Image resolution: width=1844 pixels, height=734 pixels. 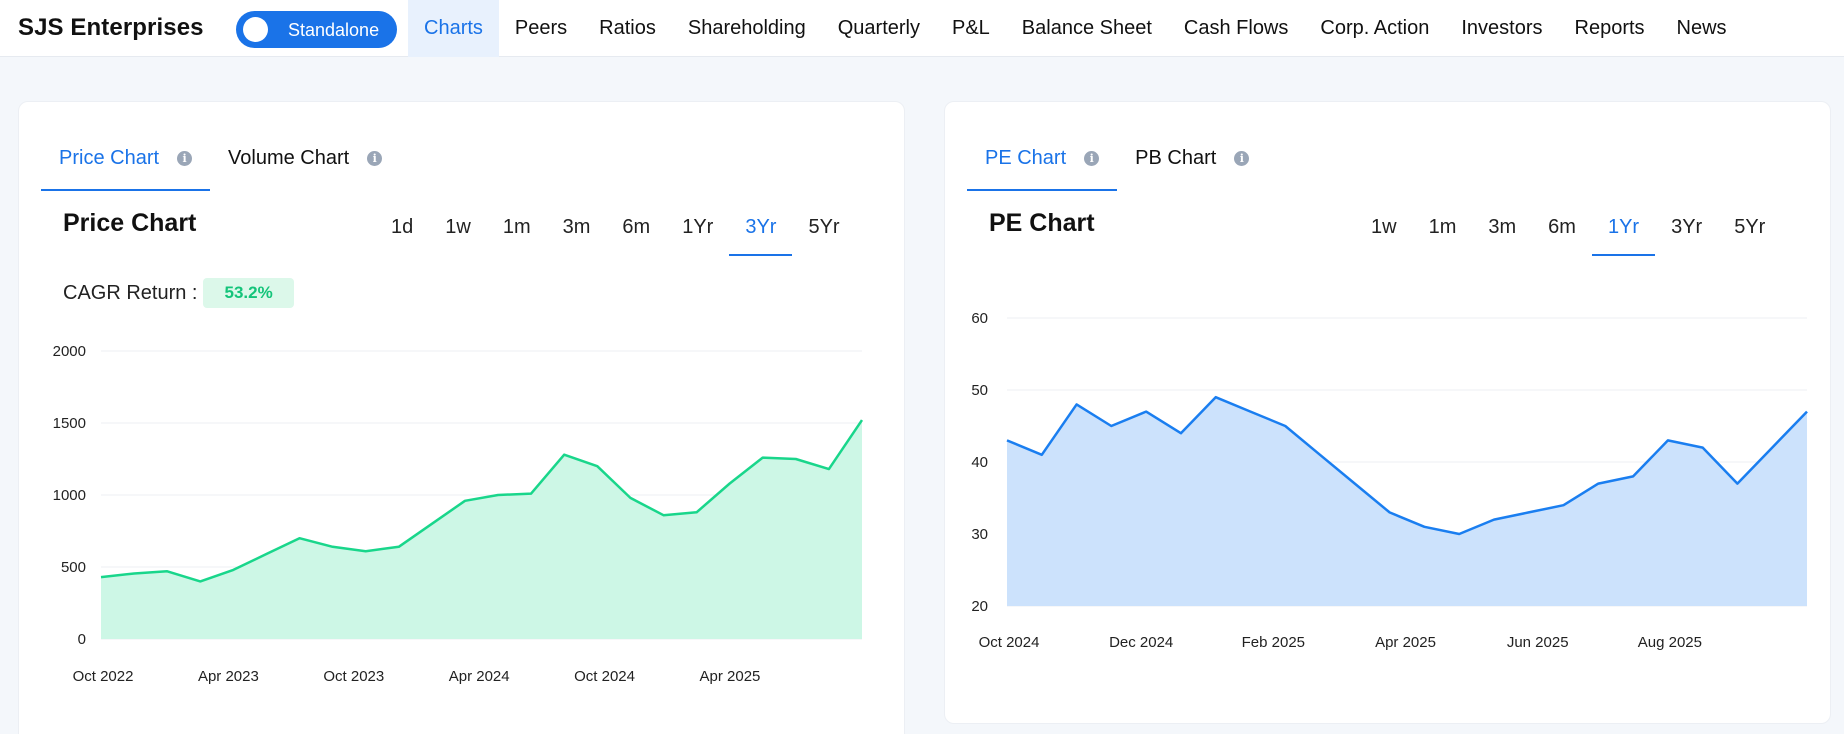 I want to click on cagr-return: CAGR Return : 53.2%, so click(x=178, y=293).